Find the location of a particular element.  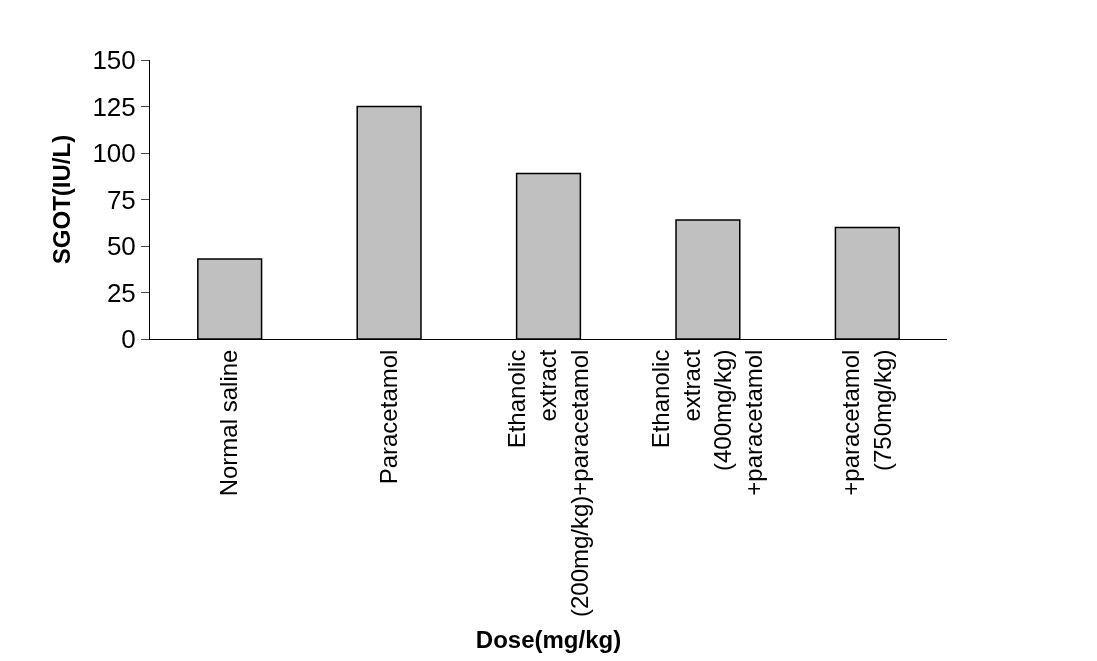

y-tick-label: 150 is located at coordinates (114, 60).